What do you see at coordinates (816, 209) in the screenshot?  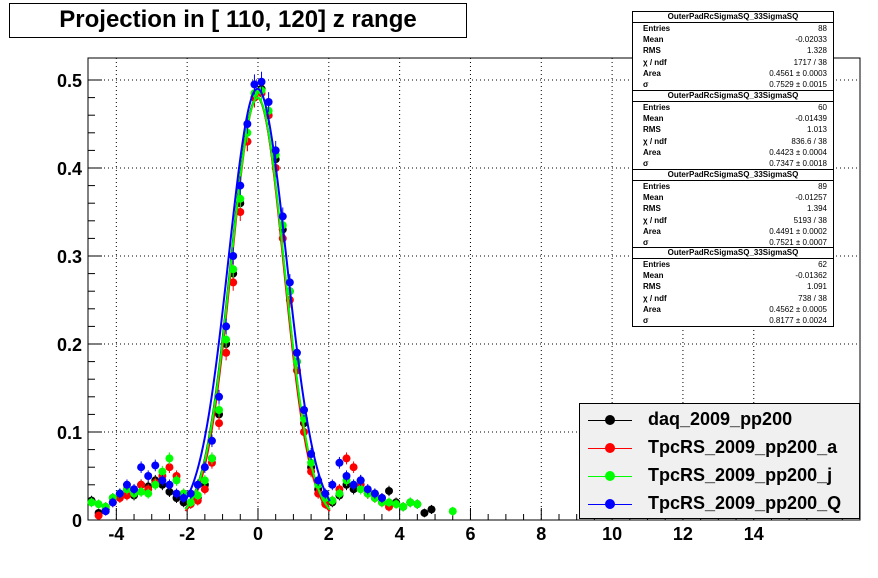 I see `stats-value: 1.394` at bounding box center [816, 209].